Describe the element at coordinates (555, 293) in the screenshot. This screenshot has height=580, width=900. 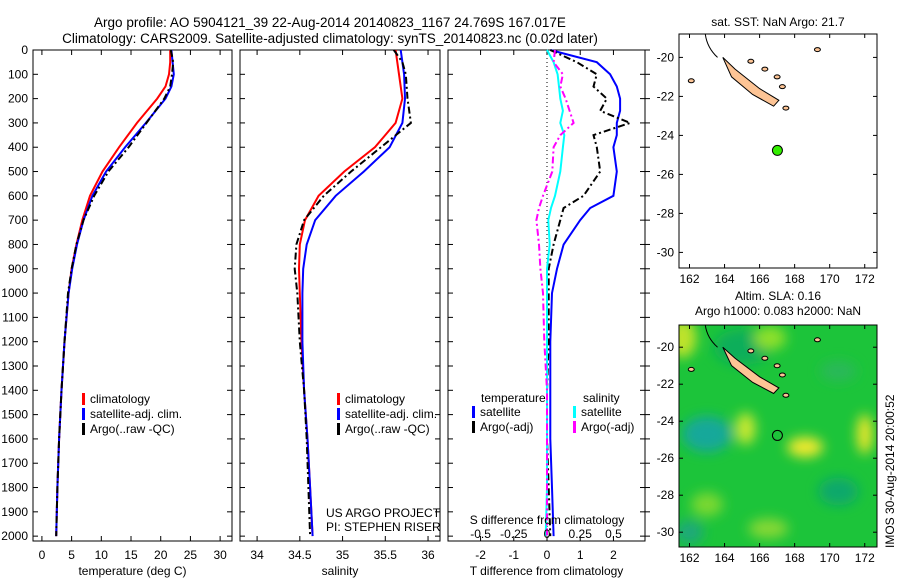
I see `series-line-salinity-argo-adj-` at that location.